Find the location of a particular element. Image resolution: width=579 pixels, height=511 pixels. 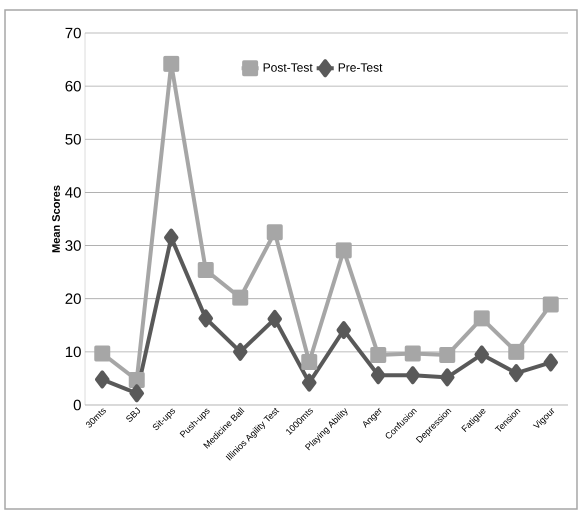

y-tick-label: 0 is located at coordinates (77, 405).